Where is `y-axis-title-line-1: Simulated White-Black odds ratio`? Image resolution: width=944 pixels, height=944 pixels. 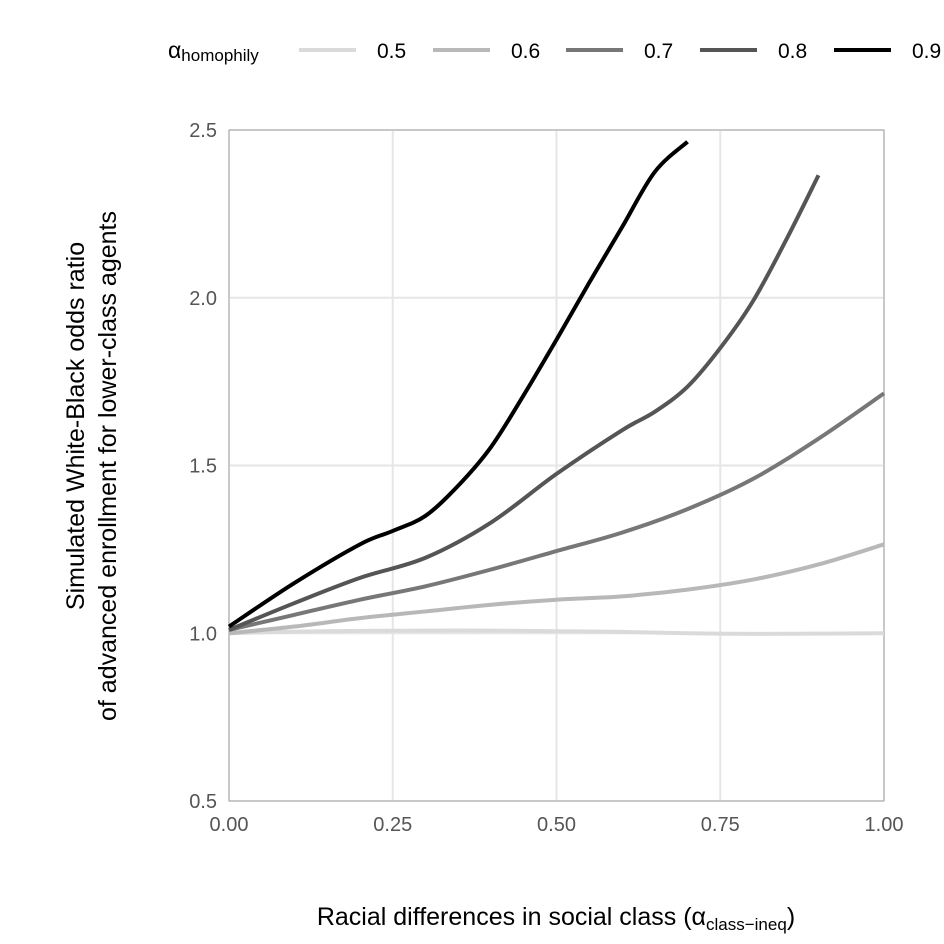
y-axis-title-line-1: Simulated White-Black odds ratio is located at coordinates (76, 426).